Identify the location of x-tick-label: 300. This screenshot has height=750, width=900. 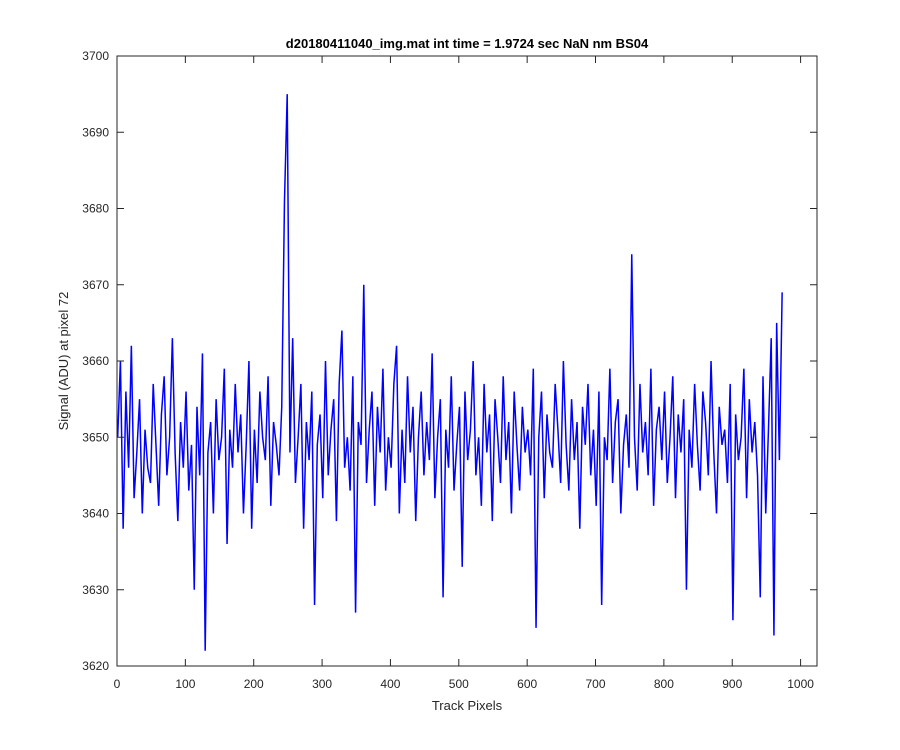
(322, 684).